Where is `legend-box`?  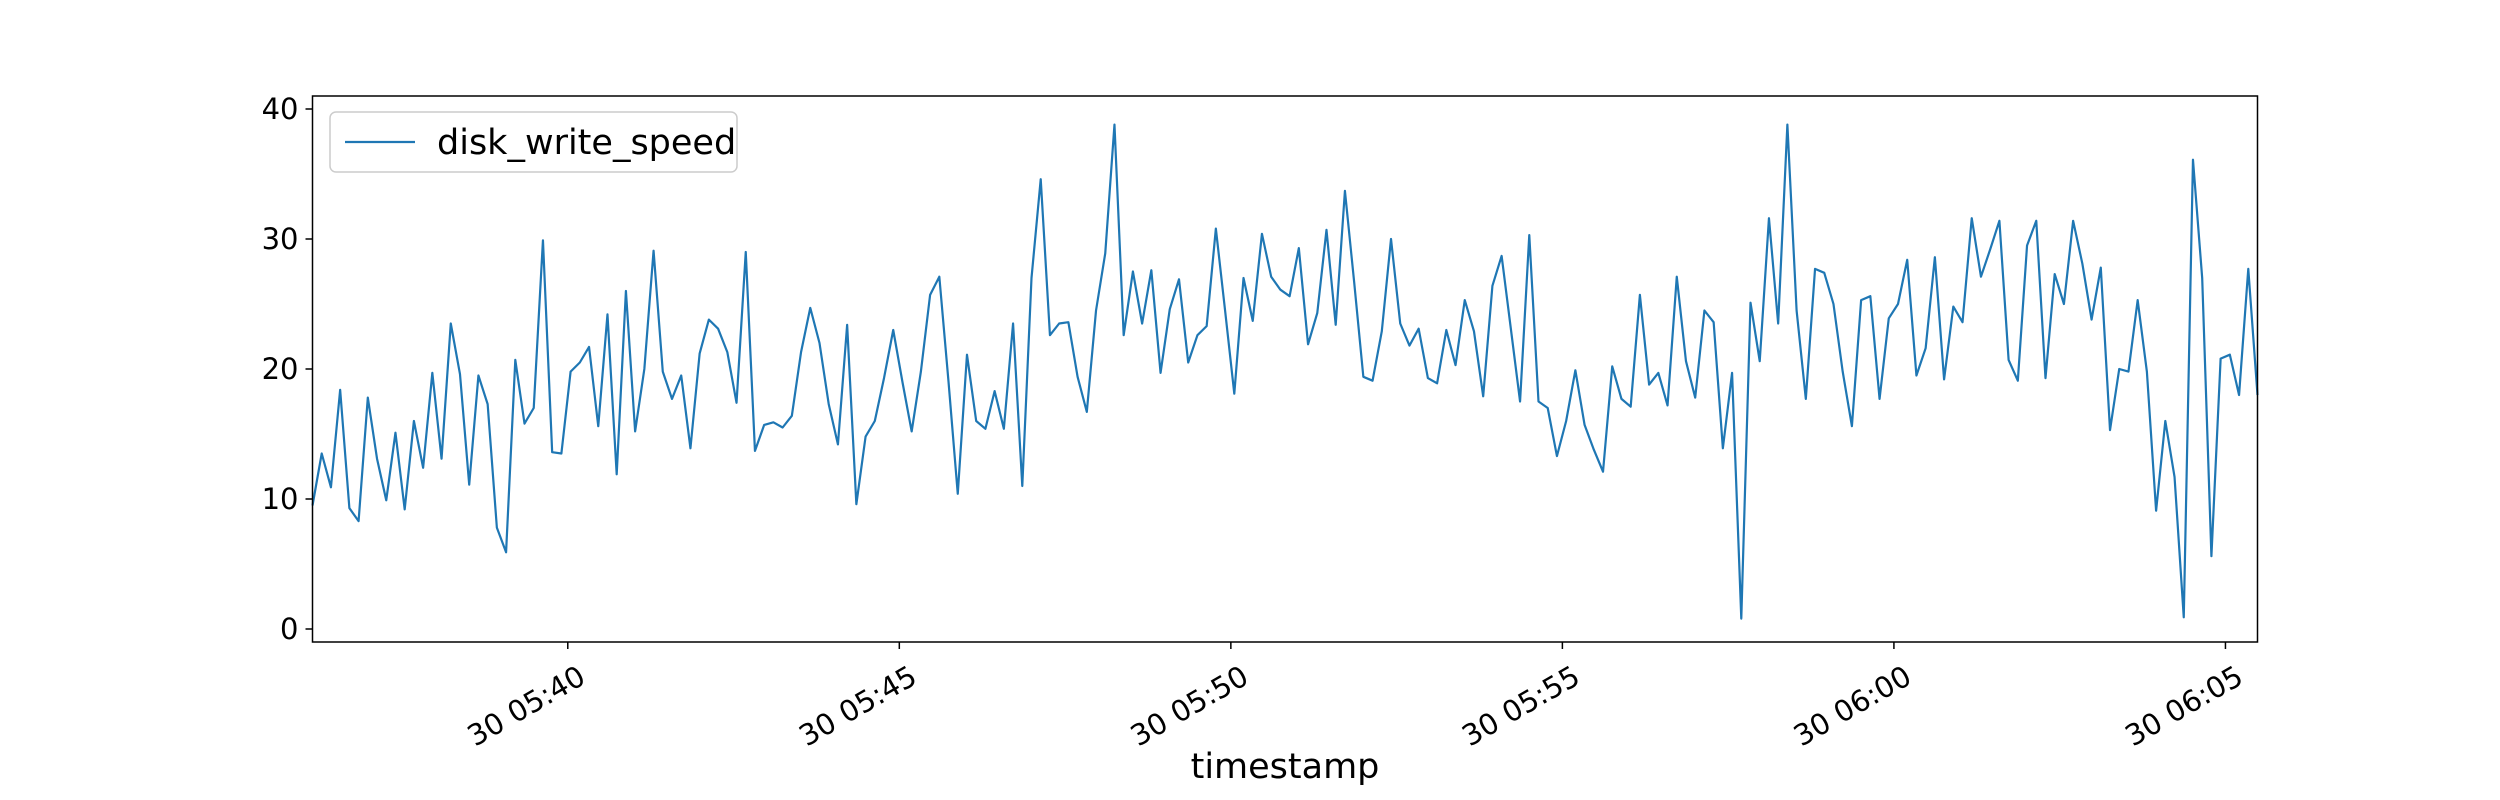 legend-box is located at coordinates (533, 142).